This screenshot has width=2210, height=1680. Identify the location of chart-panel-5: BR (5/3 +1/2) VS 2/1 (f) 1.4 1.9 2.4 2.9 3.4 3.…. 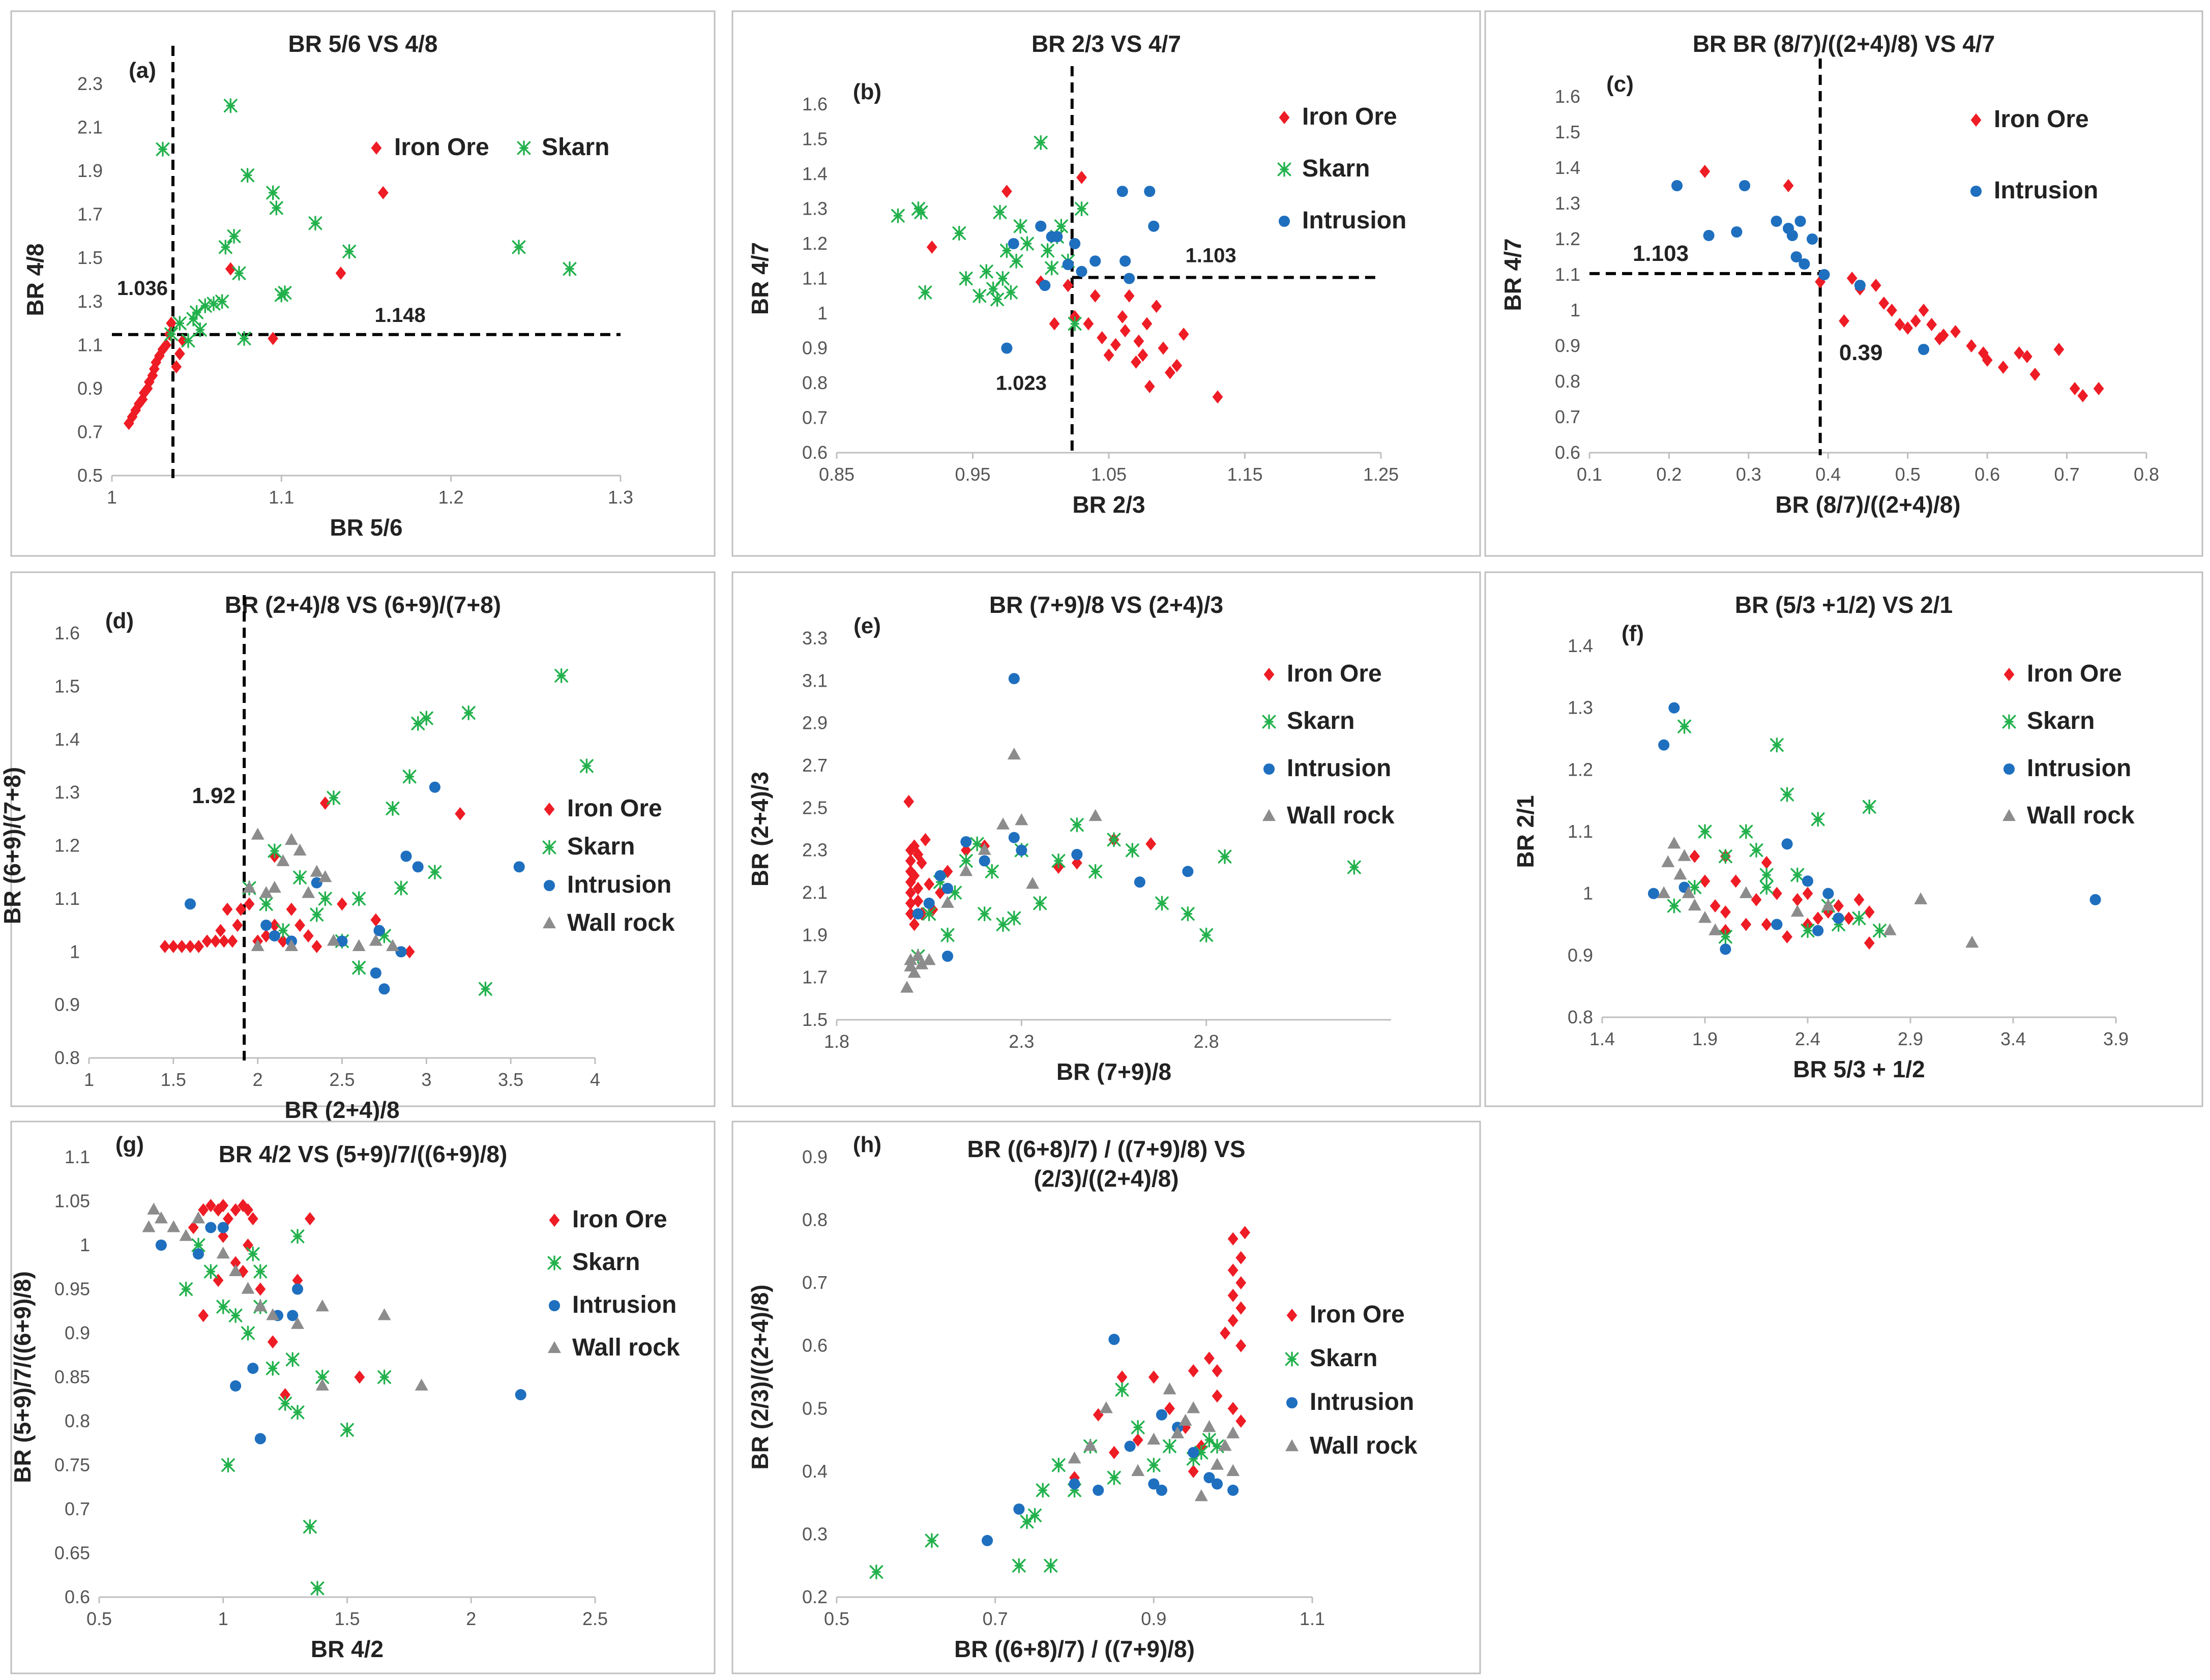
(1844, 839).